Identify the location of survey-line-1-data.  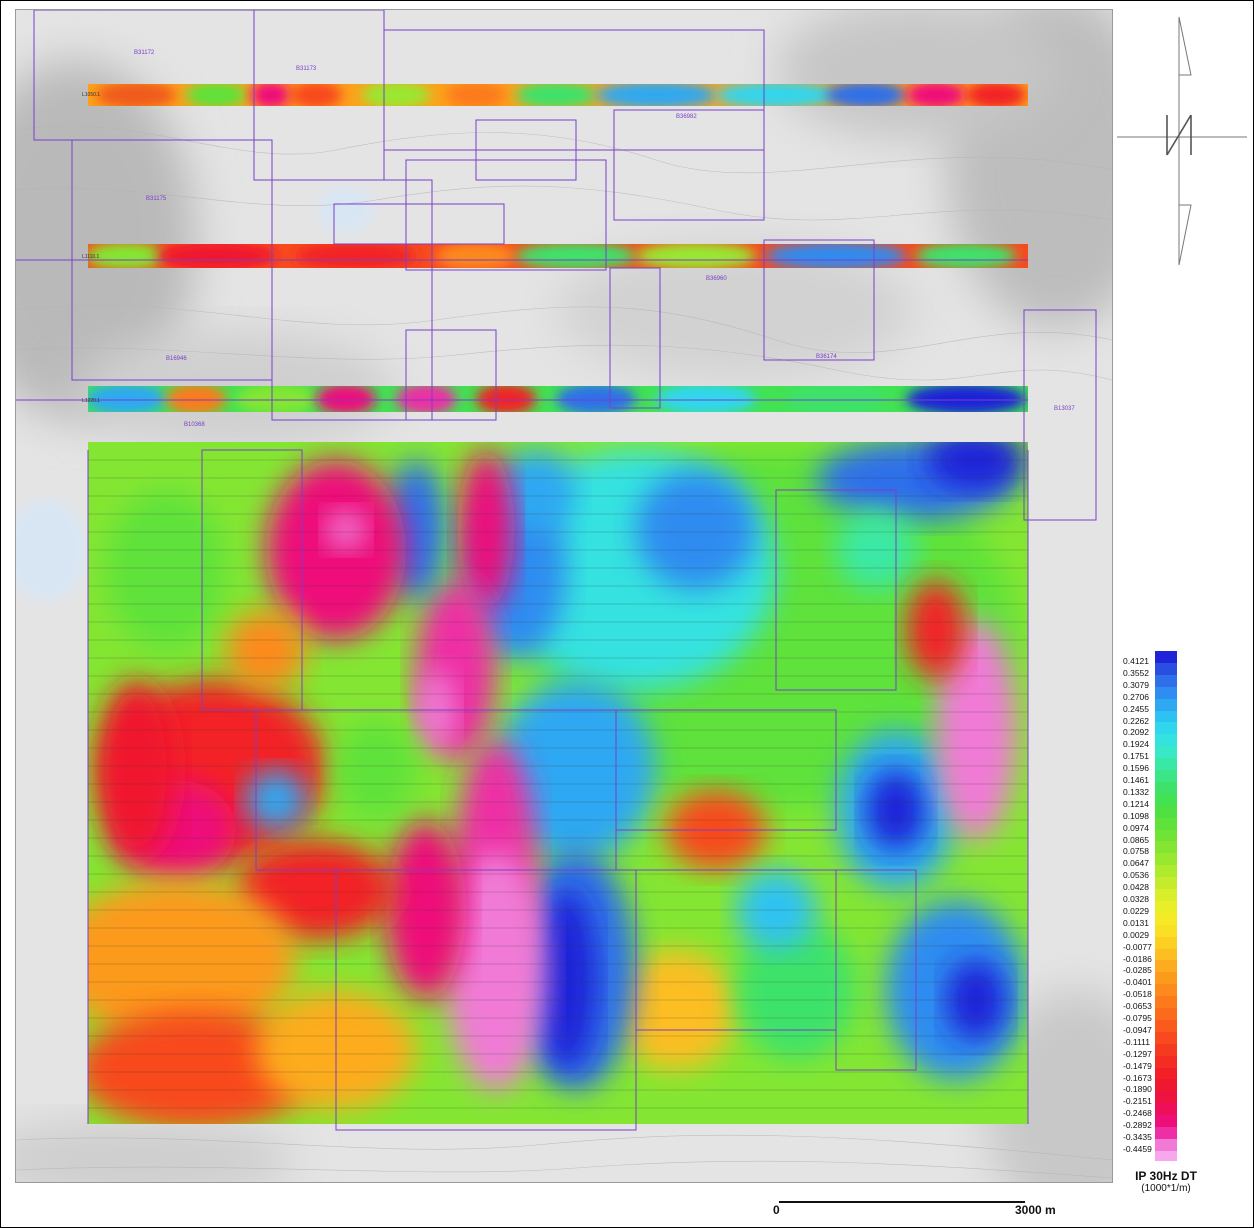
(558, 95).